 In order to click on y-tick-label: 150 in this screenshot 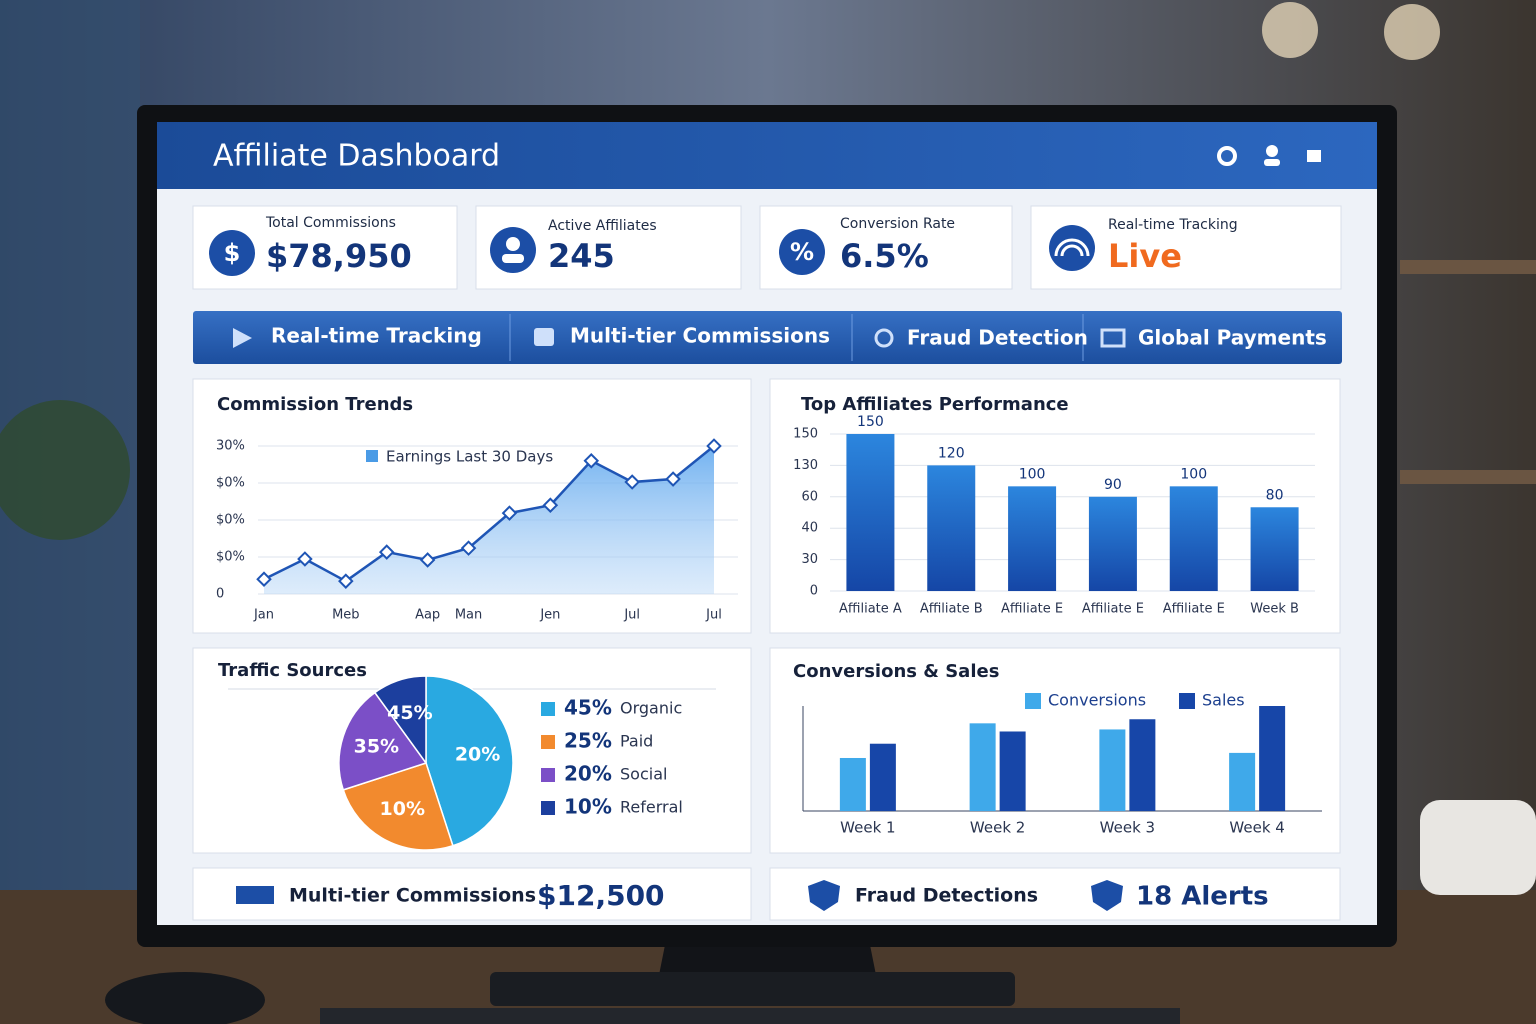, I will do `click(805, 434)`.